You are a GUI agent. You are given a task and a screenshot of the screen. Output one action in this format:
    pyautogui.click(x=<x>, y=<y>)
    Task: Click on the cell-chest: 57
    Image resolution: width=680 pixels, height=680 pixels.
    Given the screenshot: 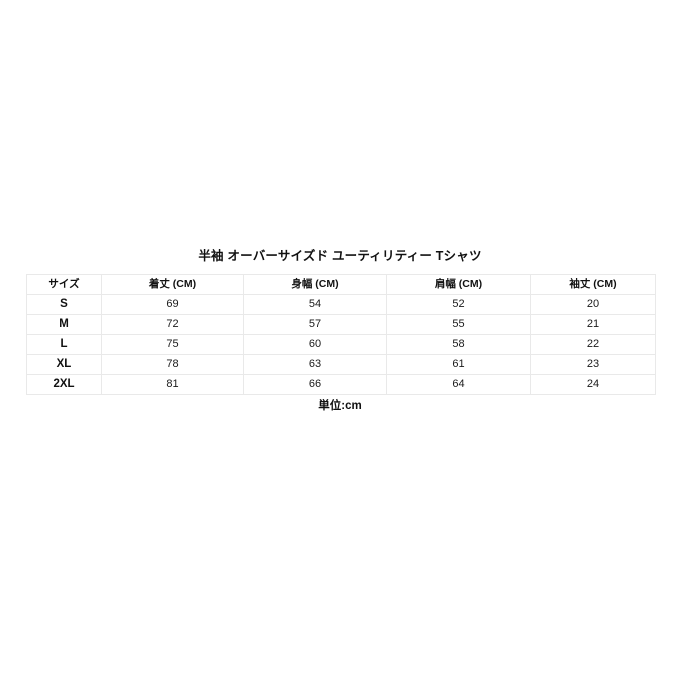 What is the action you would take?
    pyautogui.click(x=315, y=324)
    